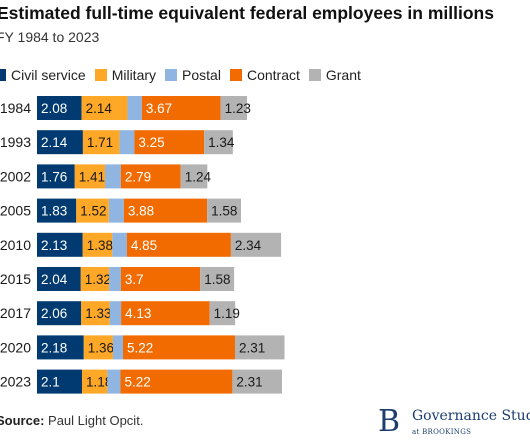  I want to click on data-label-military-2020: 1.36, so click(101, 347).